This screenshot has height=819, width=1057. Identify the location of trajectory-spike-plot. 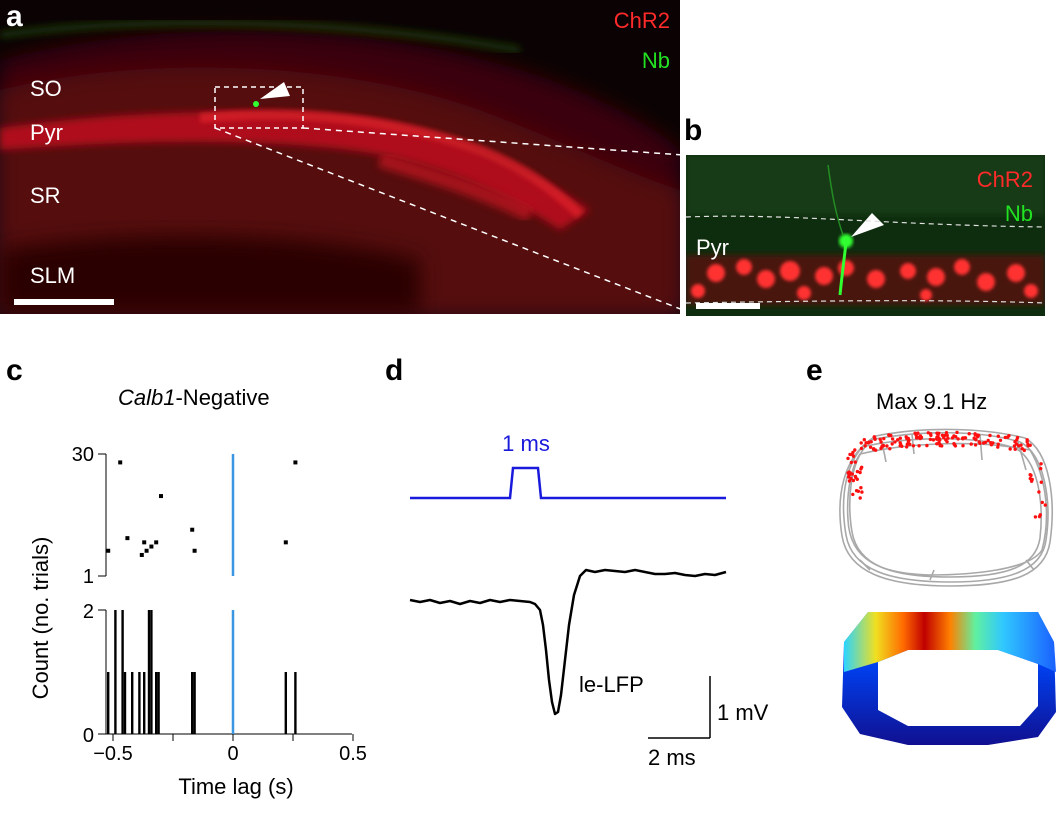
(946, 507).